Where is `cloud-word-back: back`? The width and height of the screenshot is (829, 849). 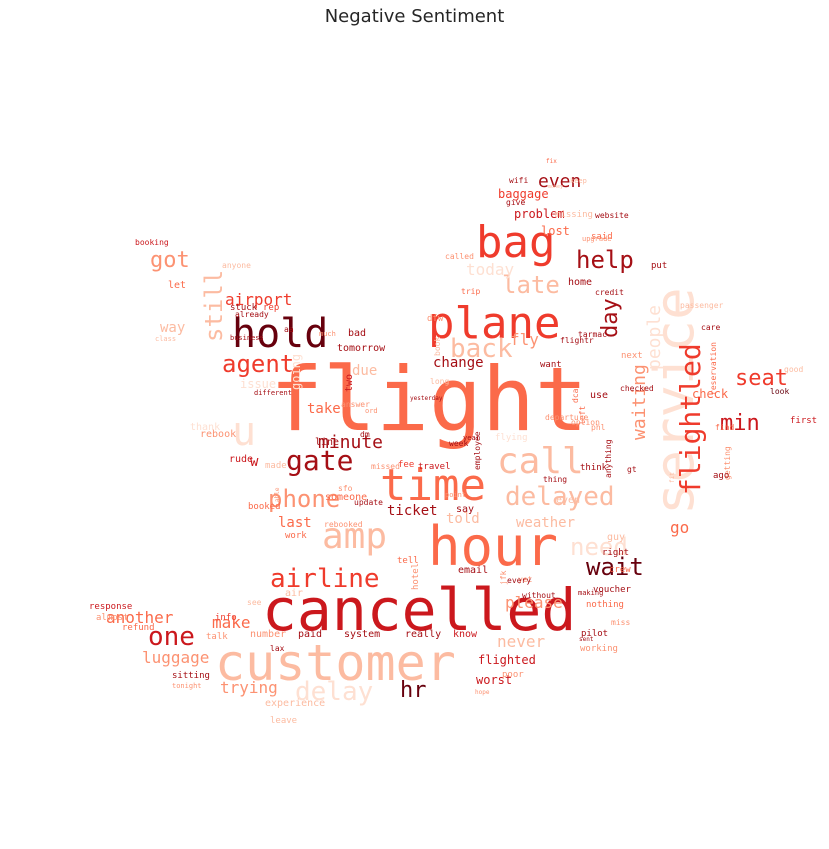
cloud-word-back: back is located at coordinates (481, 349).